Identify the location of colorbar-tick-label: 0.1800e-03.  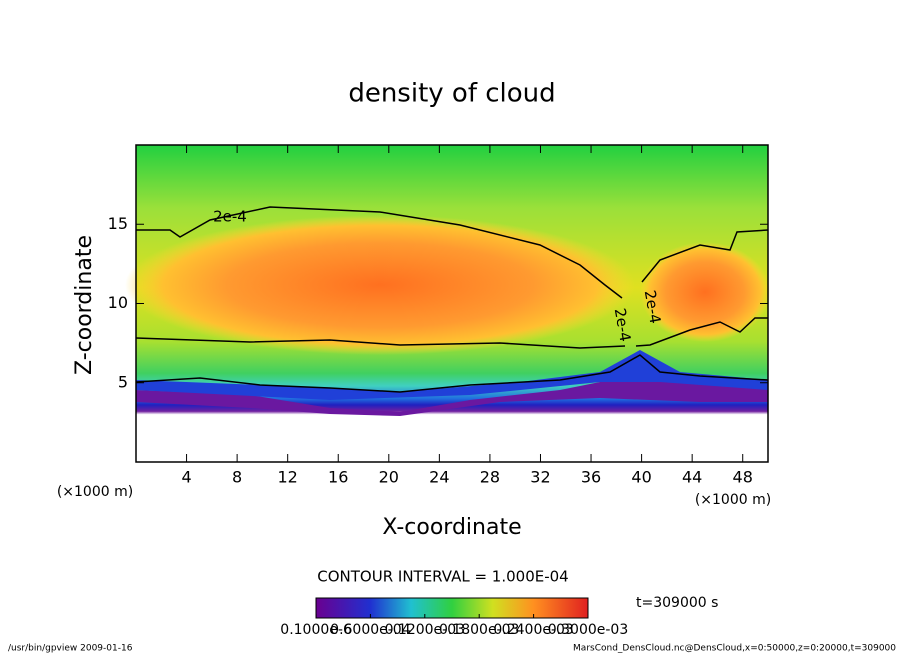
(479, 630).